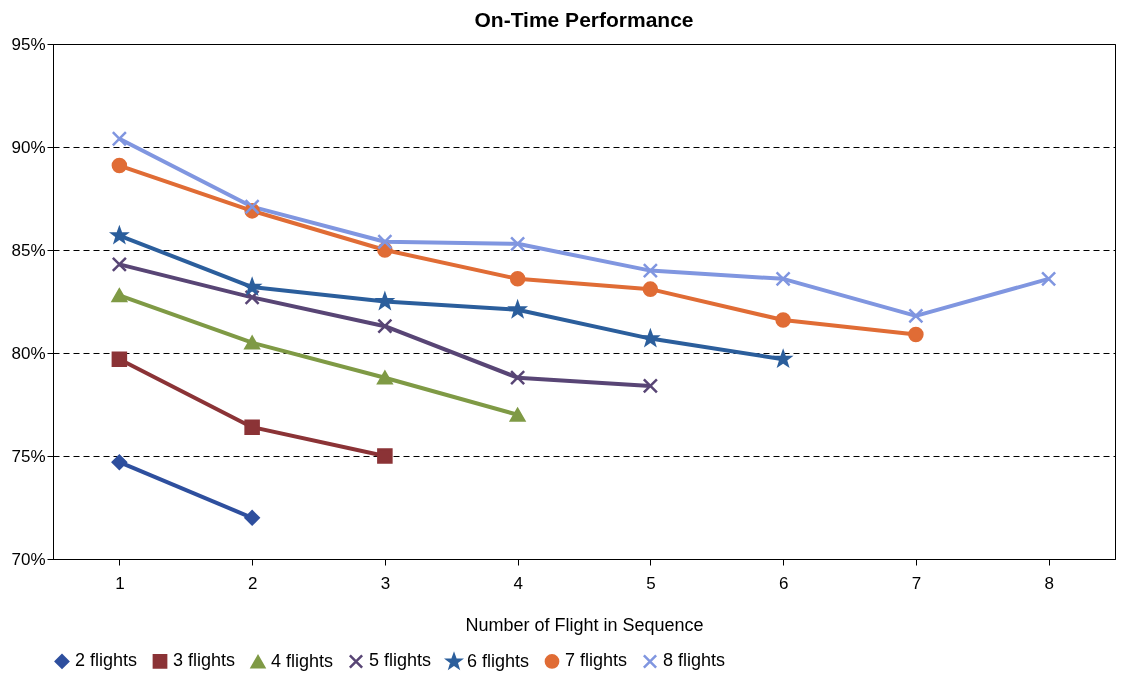 This screenshot has height=683, width=1135. Describe the element at coordinates (651, 583) in the screenshot. I see `x-tick-label: 5` at that location.